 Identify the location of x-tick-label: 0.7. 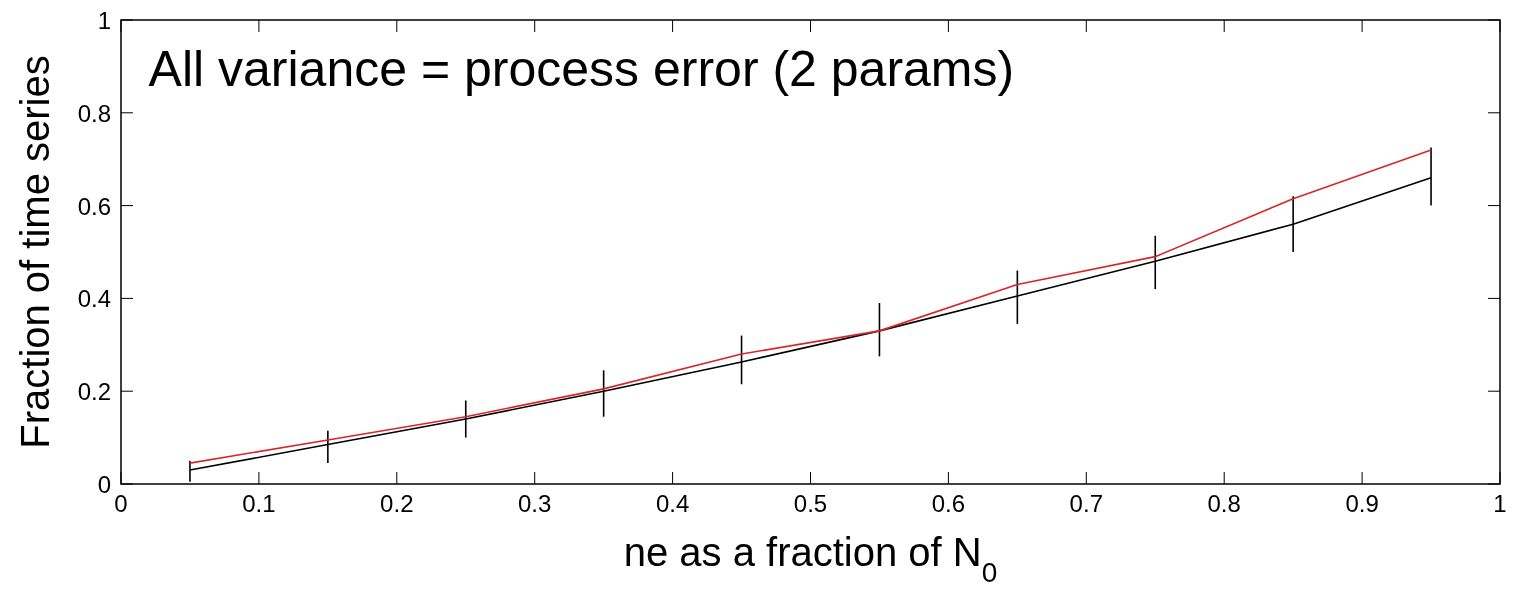
(1086, 503).